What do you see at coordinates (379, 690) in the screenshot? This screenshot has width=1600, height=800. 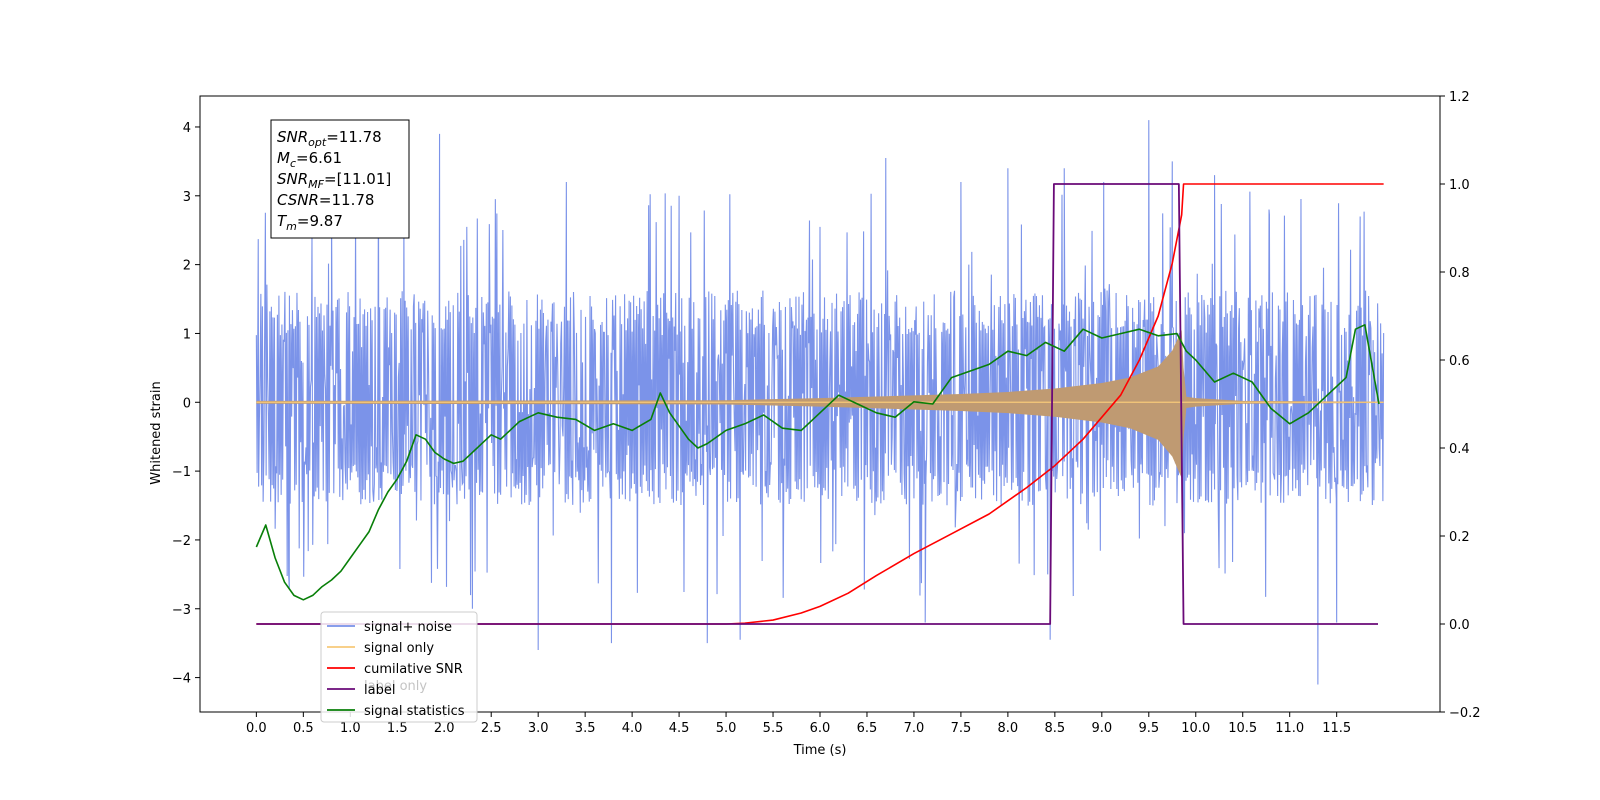 I see `legend-label: label` at bounding box center [379, 690].